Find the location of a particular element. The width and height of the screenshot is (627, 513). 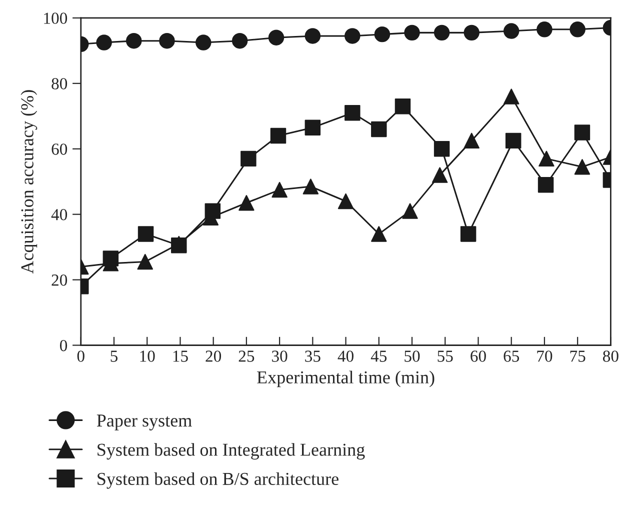

x-tick-label: 30 is located at coordinates (280, 356).